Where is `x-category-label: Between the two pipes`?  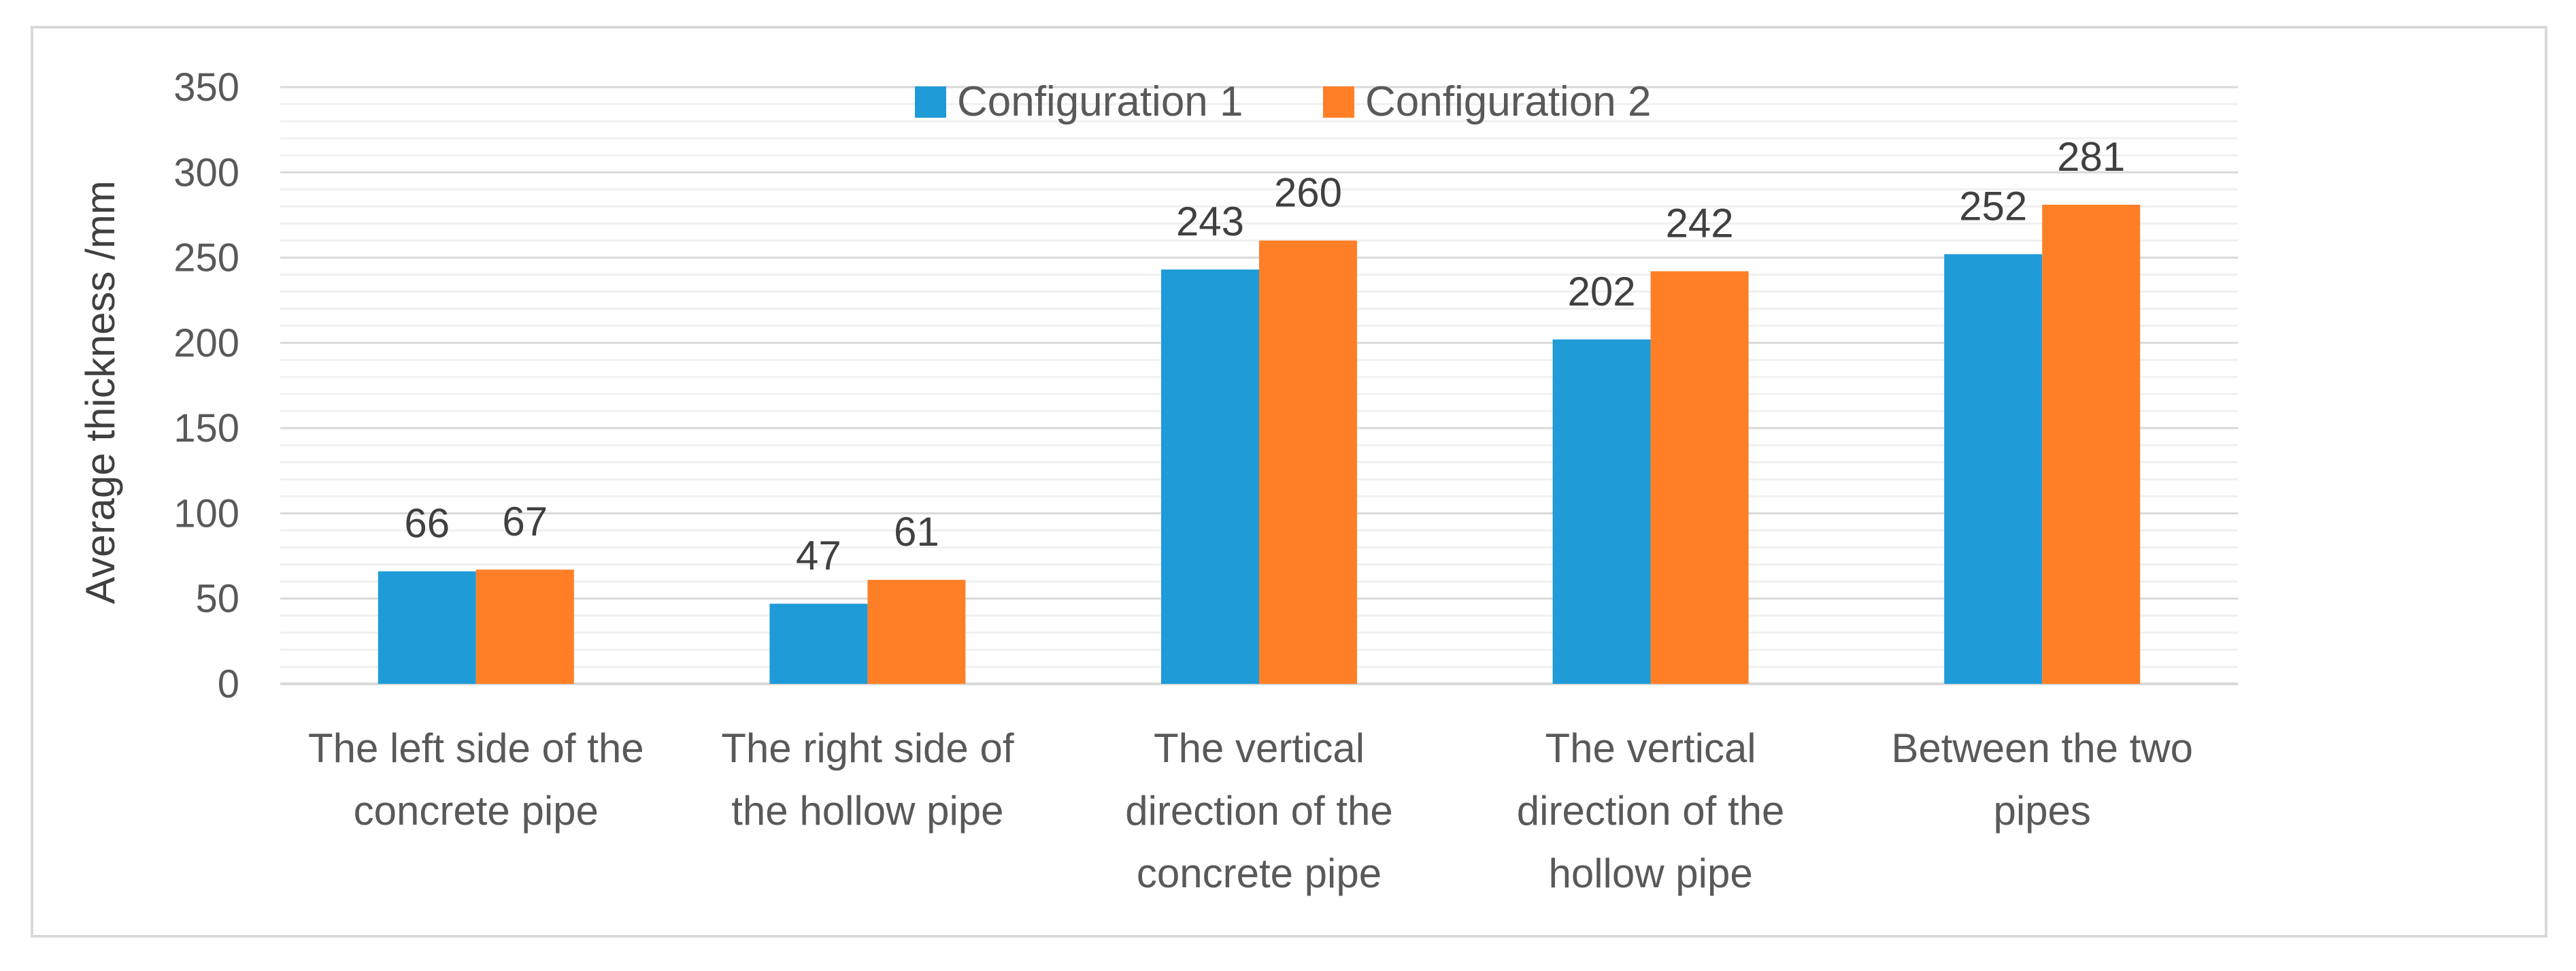 x-category-label: Between the two pipes is located at coordinates (2042, 779).